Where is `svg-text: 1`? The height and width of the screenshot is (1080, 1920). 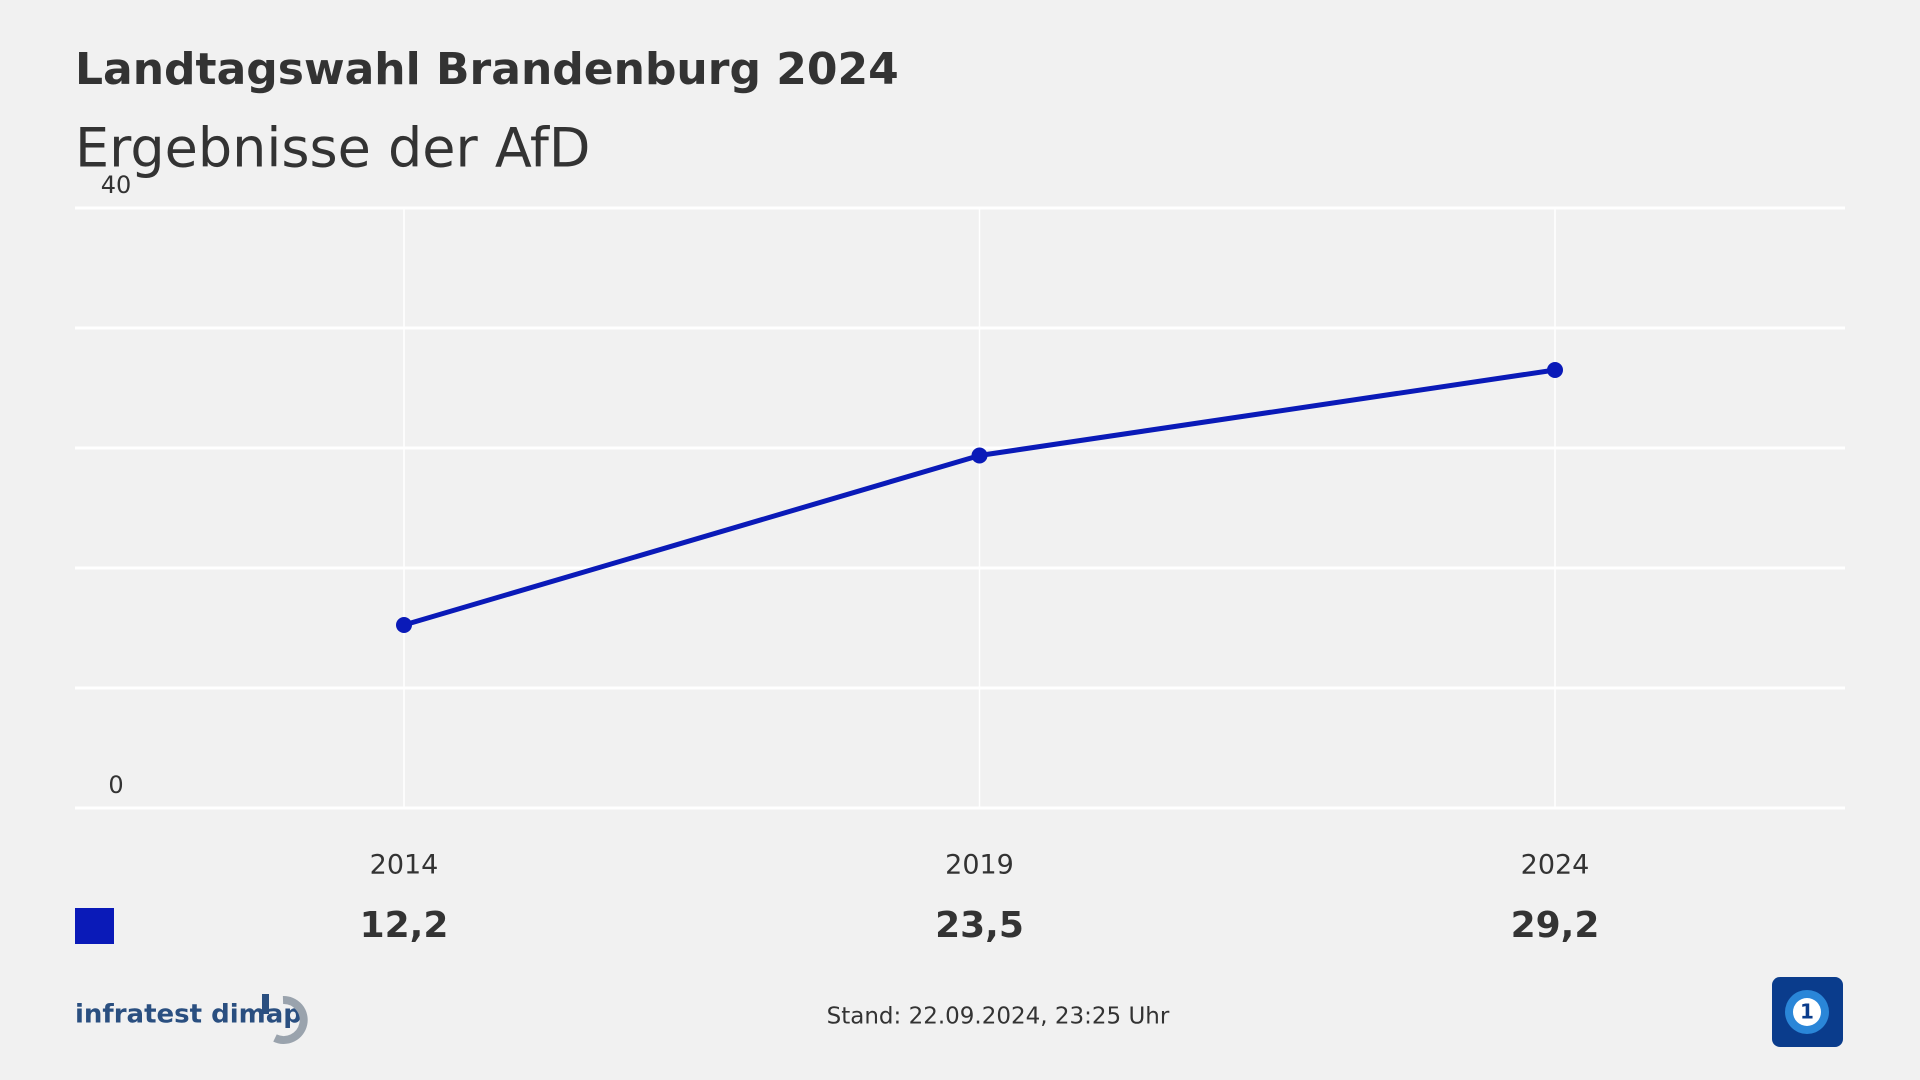
svg-text: 1 is located at coordinates (1807, 1012).